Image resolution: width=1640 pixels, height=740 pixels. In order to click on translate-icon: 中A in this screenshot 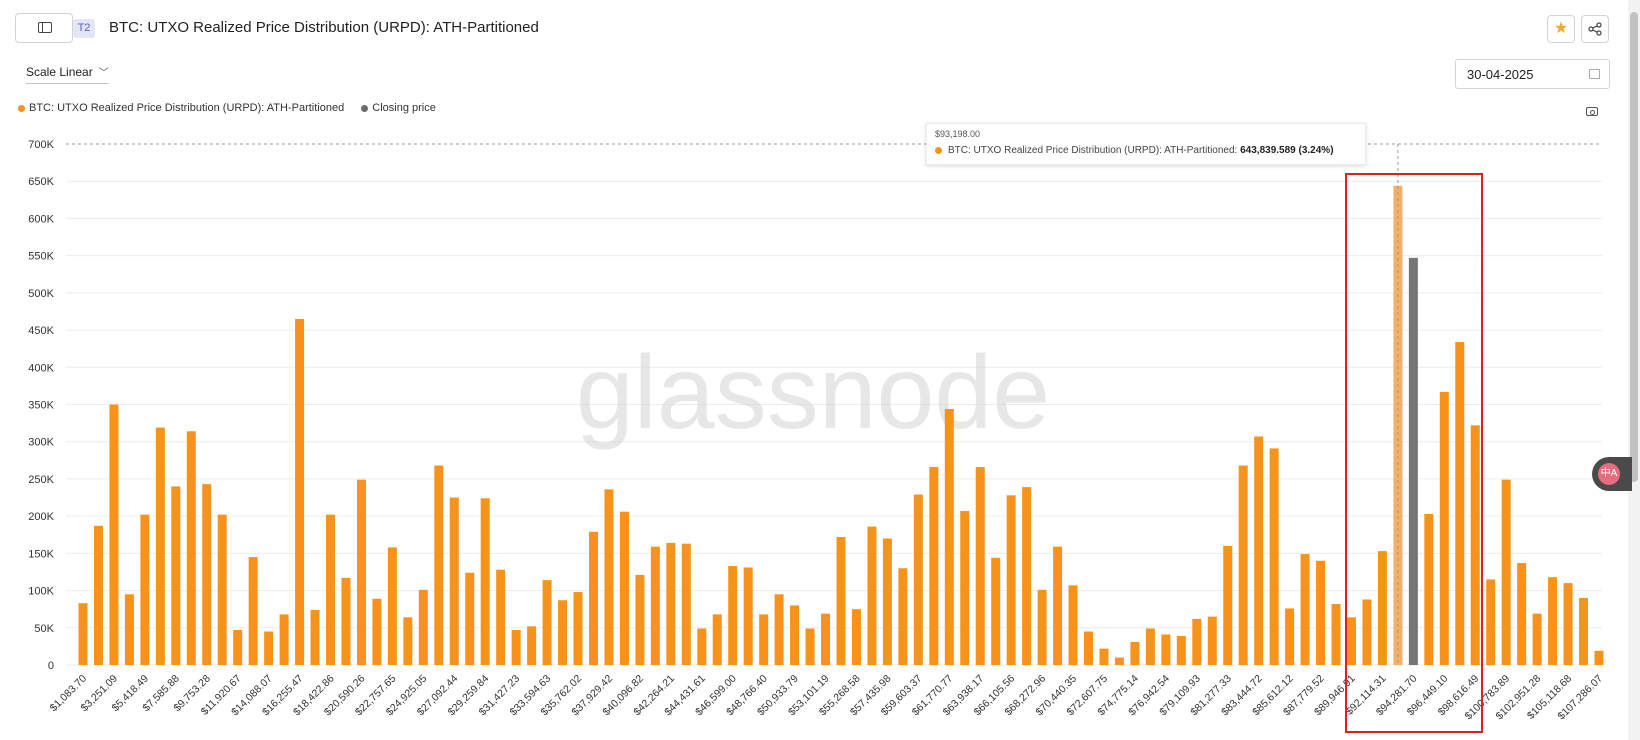, I will do `click(1609, 474)`.